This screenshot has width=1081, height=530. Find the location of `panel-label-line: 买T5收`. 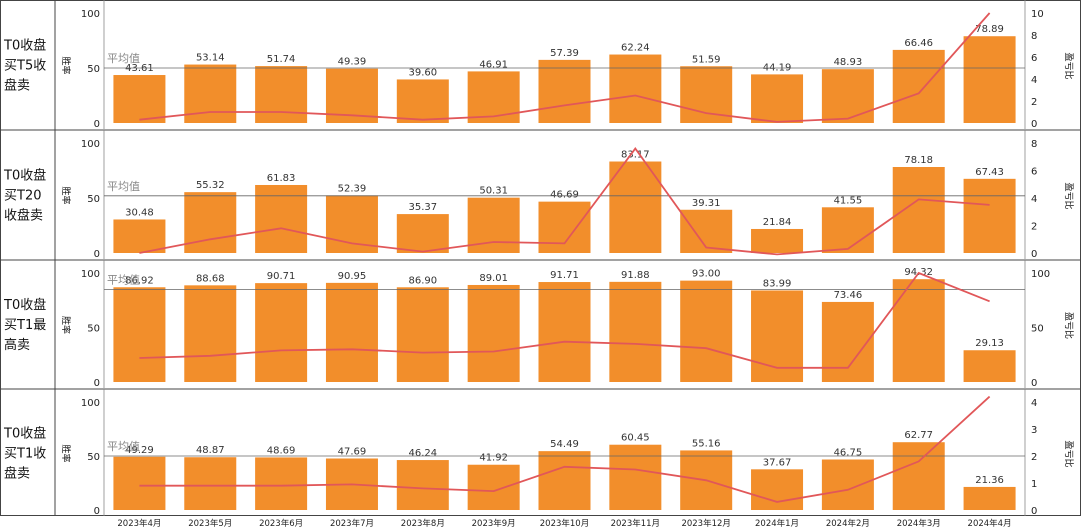

panel-label-line: 买T5收 is located at coordinates (25, 66).